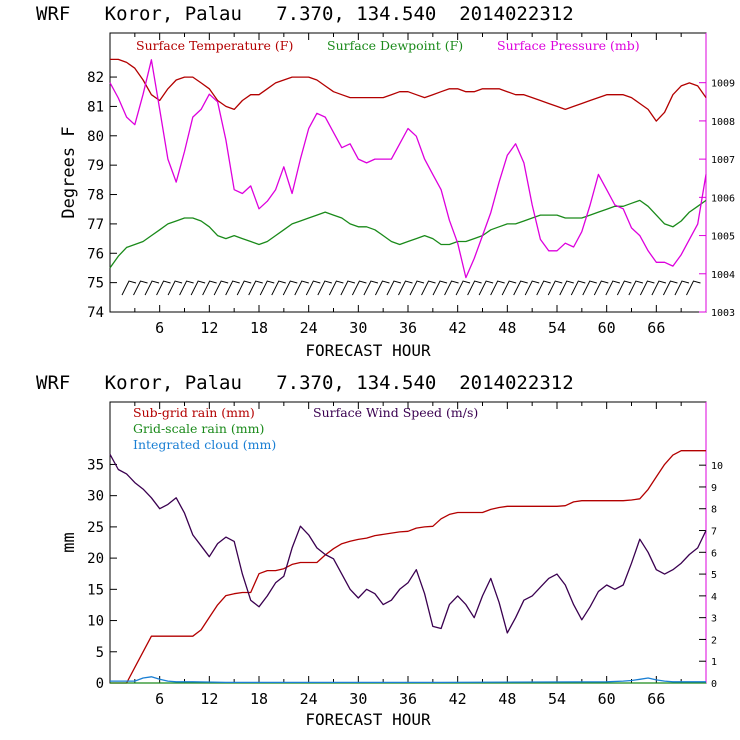 This screenshot has height=740, width=740. Describe the element at coordinates (568, 45) in the screenshot. I see `legend-entry-3: Surface Pressure (mb)` at that location.